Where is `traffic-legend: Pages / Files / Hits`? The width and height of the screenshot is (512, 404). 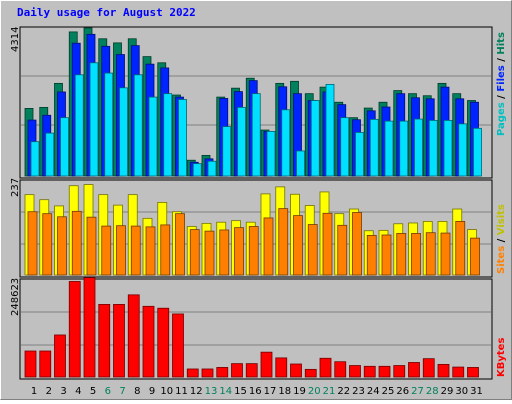 traffic-legend: Pages / Files / Hits is located at coordinates (501, 84).